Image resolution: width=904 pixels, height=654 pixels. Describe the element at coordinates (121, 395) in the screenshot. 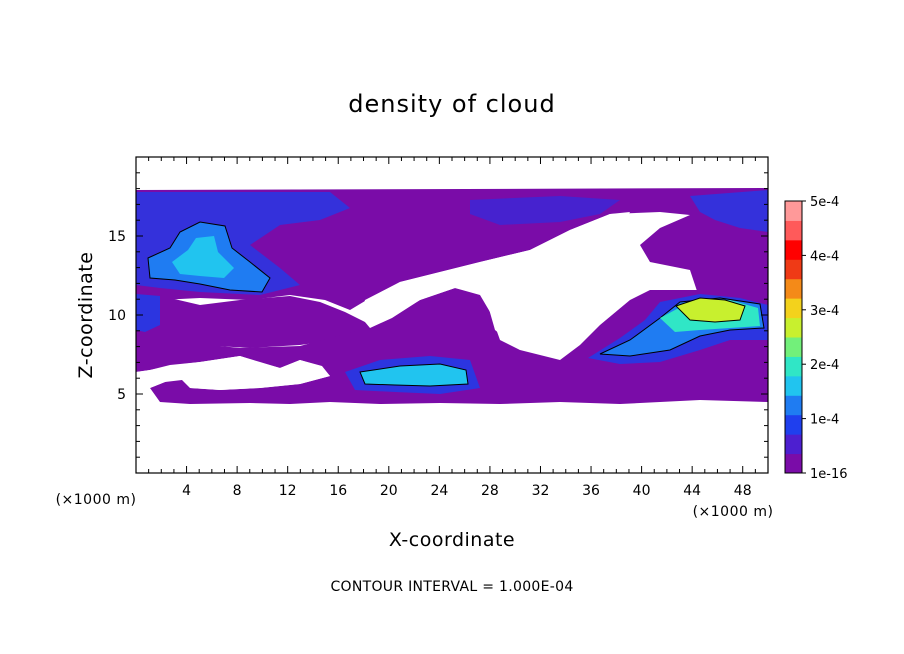

I see `y-tick-label: 5` at that location.